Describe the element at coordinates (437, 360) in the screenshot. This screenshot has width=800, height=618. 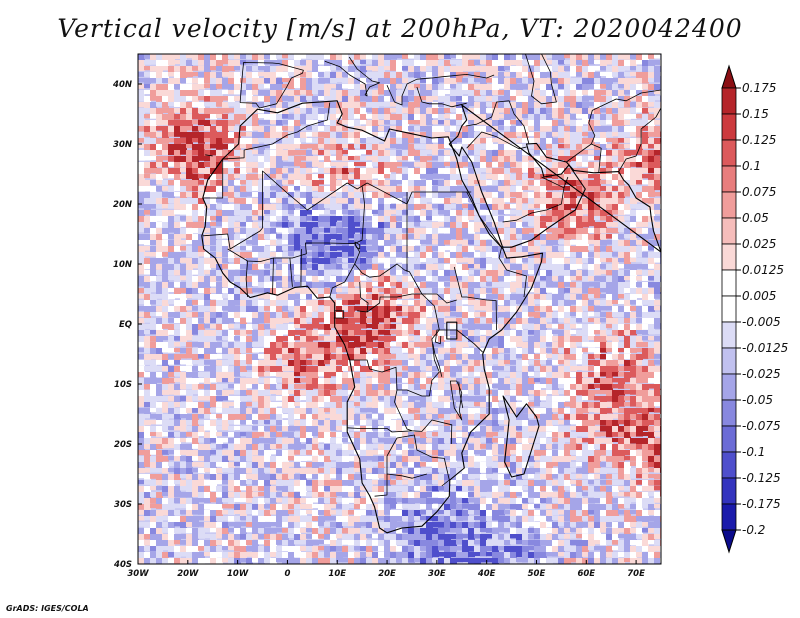
I see `lake-tanganyika` at that location.